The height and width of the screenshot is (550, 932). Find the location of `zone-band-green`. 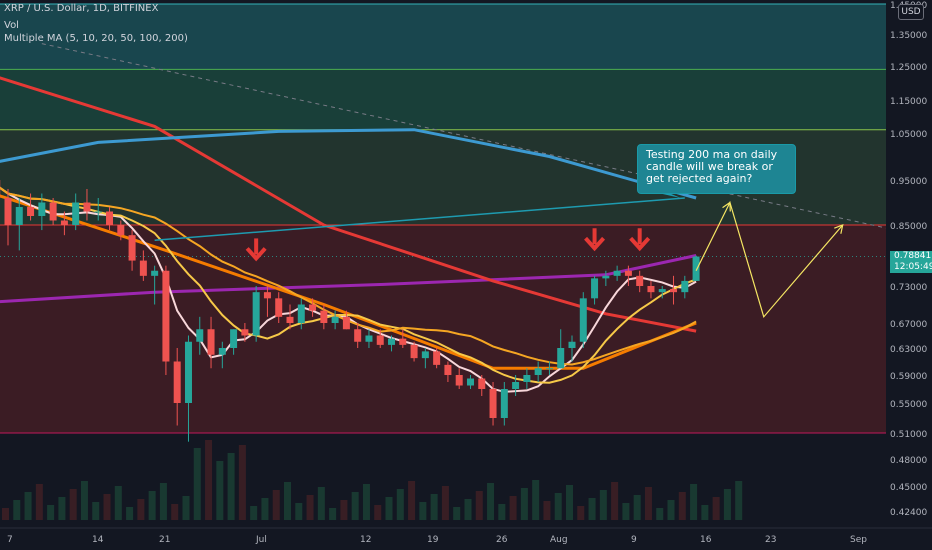

zone-band-green is located at coordinates (443, 99).